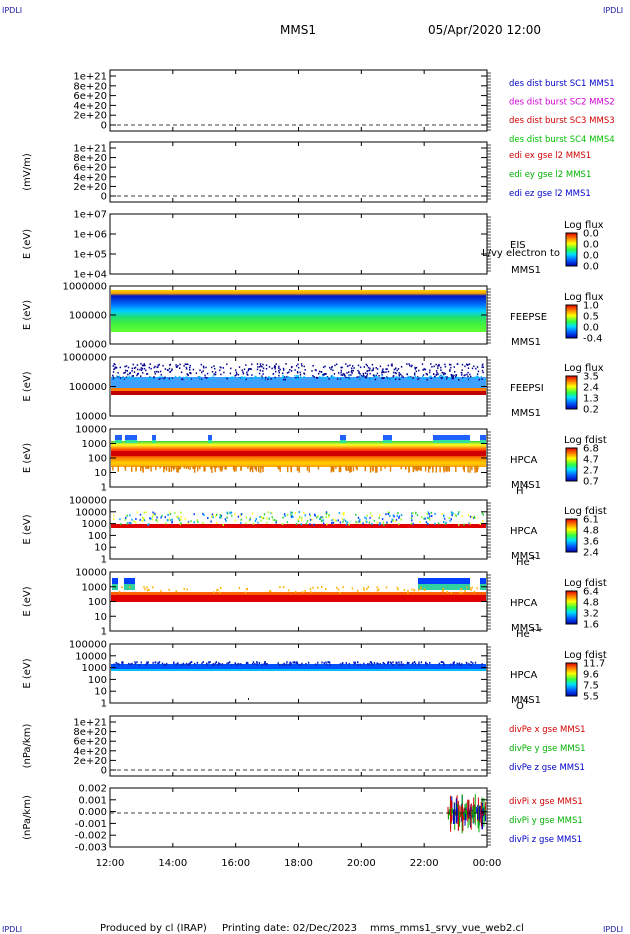  What do you see at coordinates (298, 100) in the screenshot?
I see `panel-frame` at bounding box center [298, 100].